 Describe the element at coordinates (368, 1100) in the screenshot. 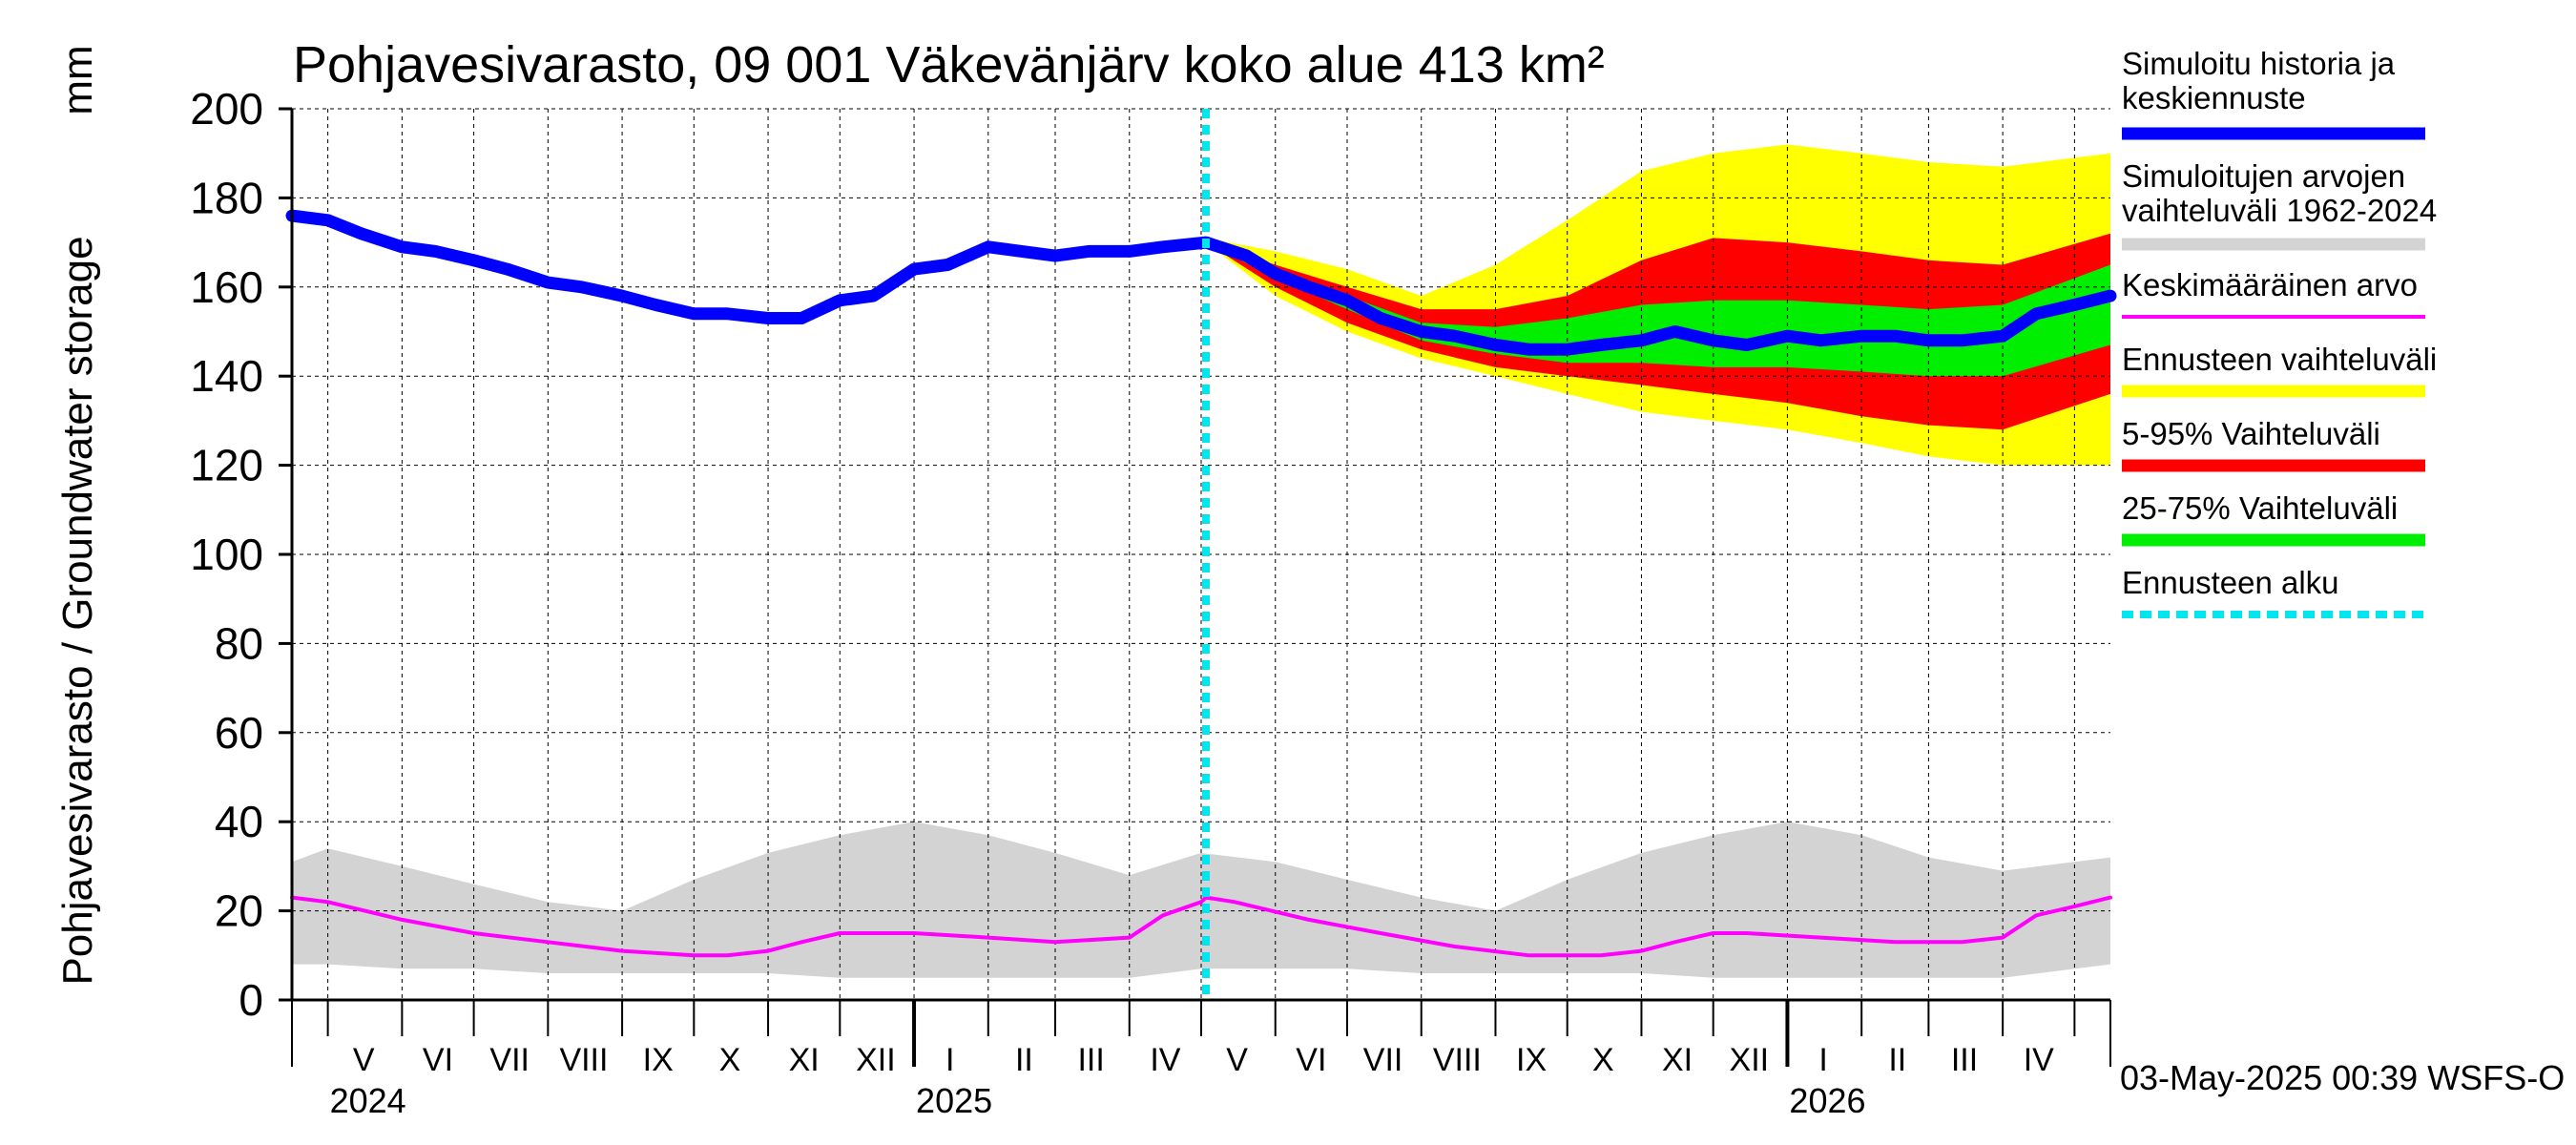

I see `year-label: 2024` at that location.